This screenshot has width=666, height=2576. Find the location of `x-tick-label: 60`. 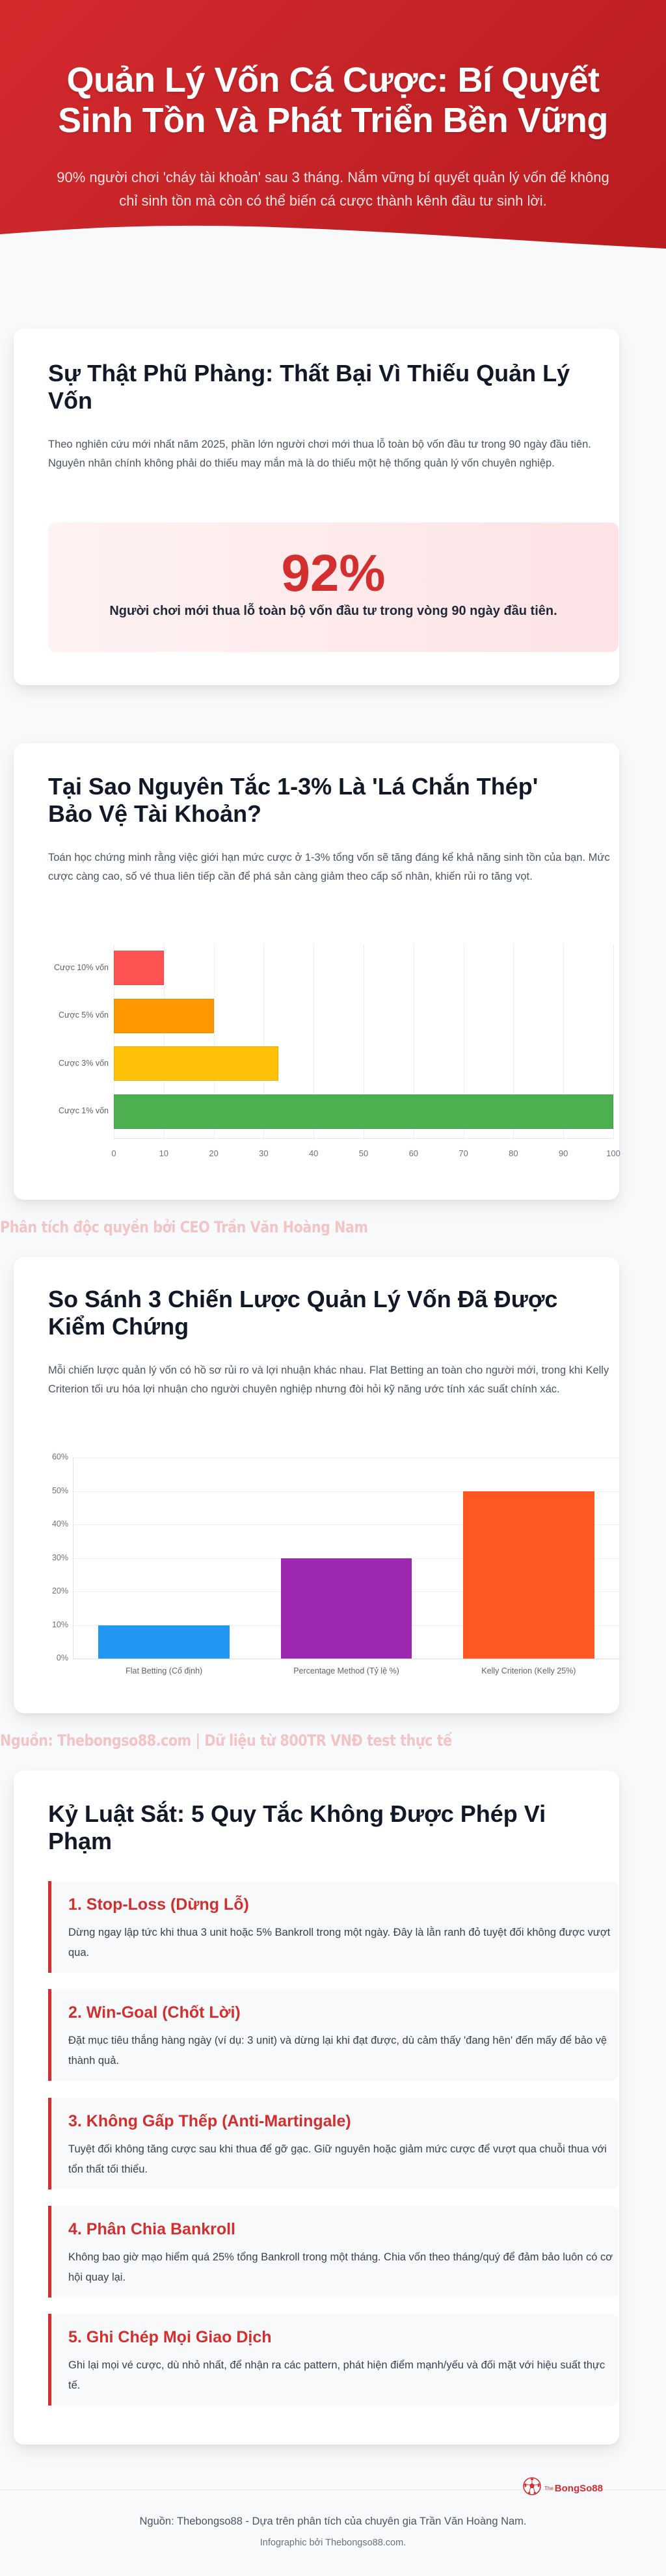

x-tick-label: 60 is located at coordinates (413, 1153).